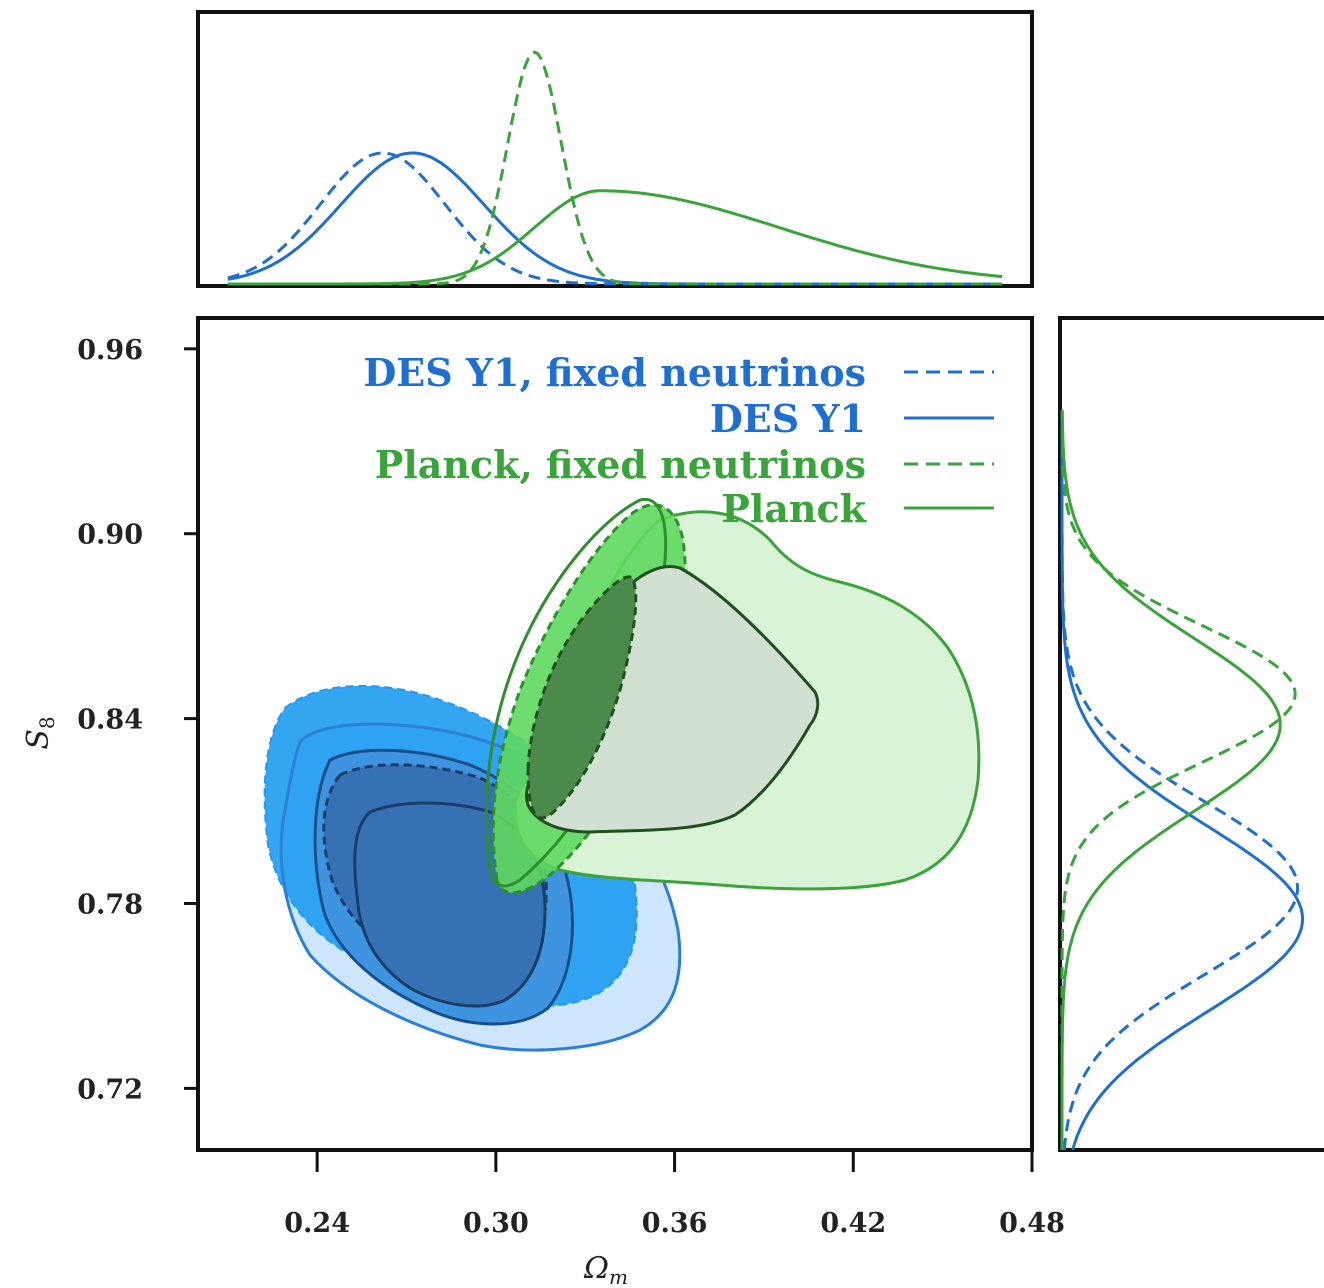  I want to click on legend-label: Planck, so click(793, 508).